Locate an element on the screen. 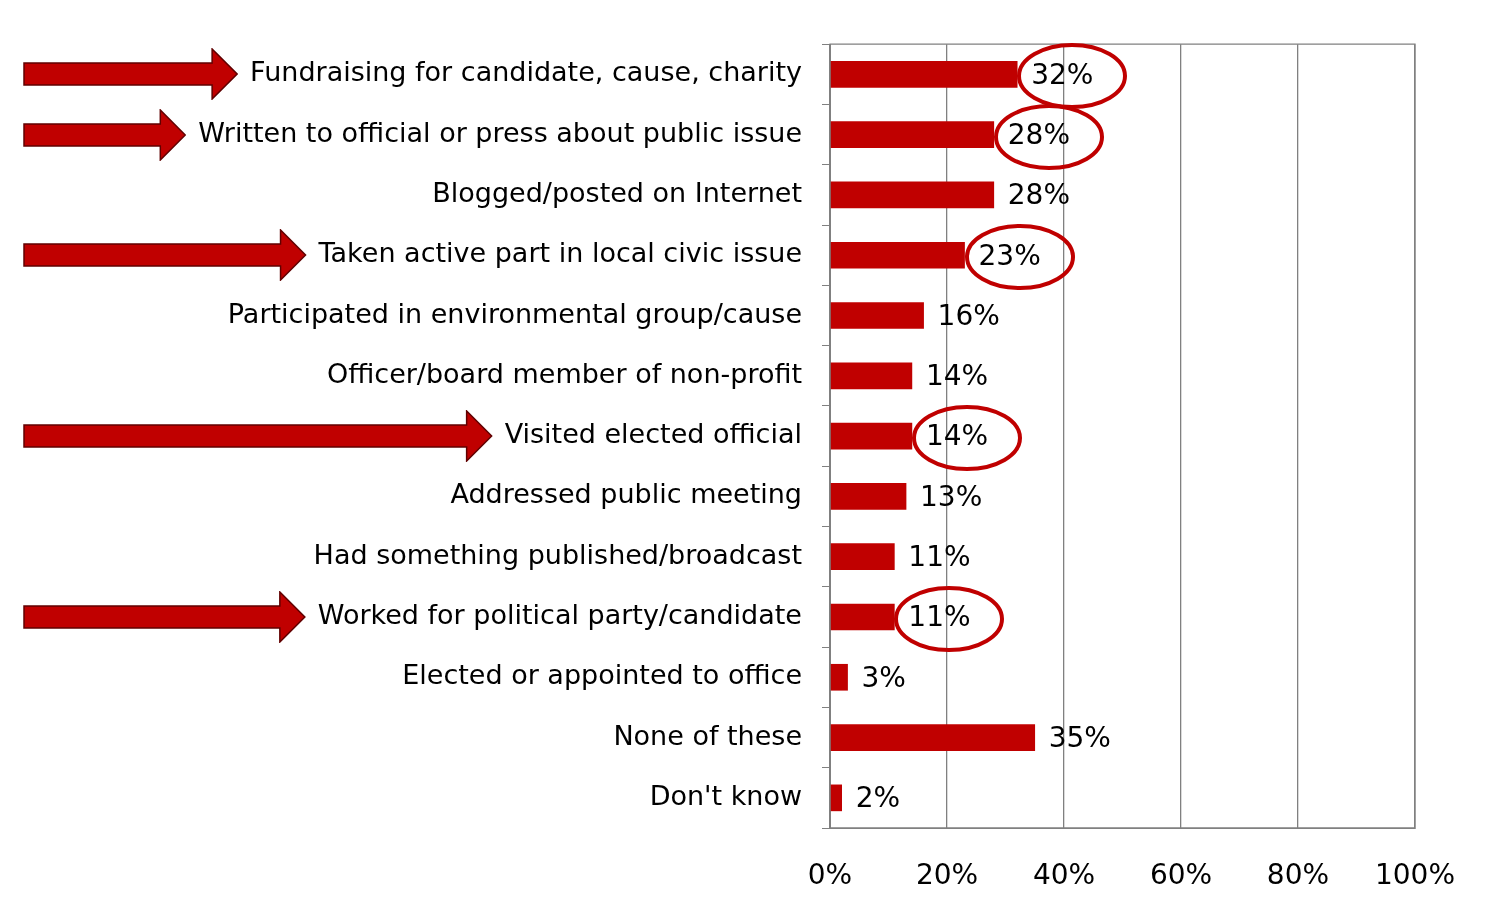 The width and height of the screenshot is (1495, 898). data-label: 35% is located at coordinates (1079, 737).